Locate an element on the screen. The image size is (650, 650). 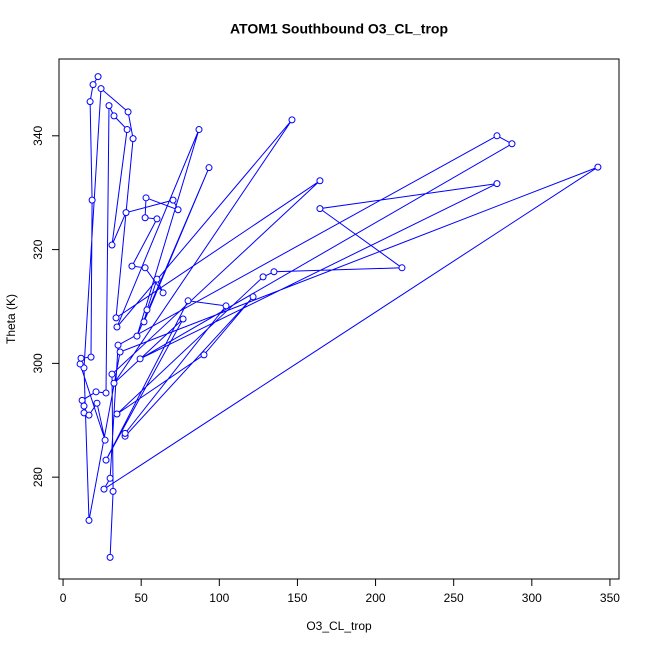
x-tick-label: 300 is located at coordinates (532, 598).